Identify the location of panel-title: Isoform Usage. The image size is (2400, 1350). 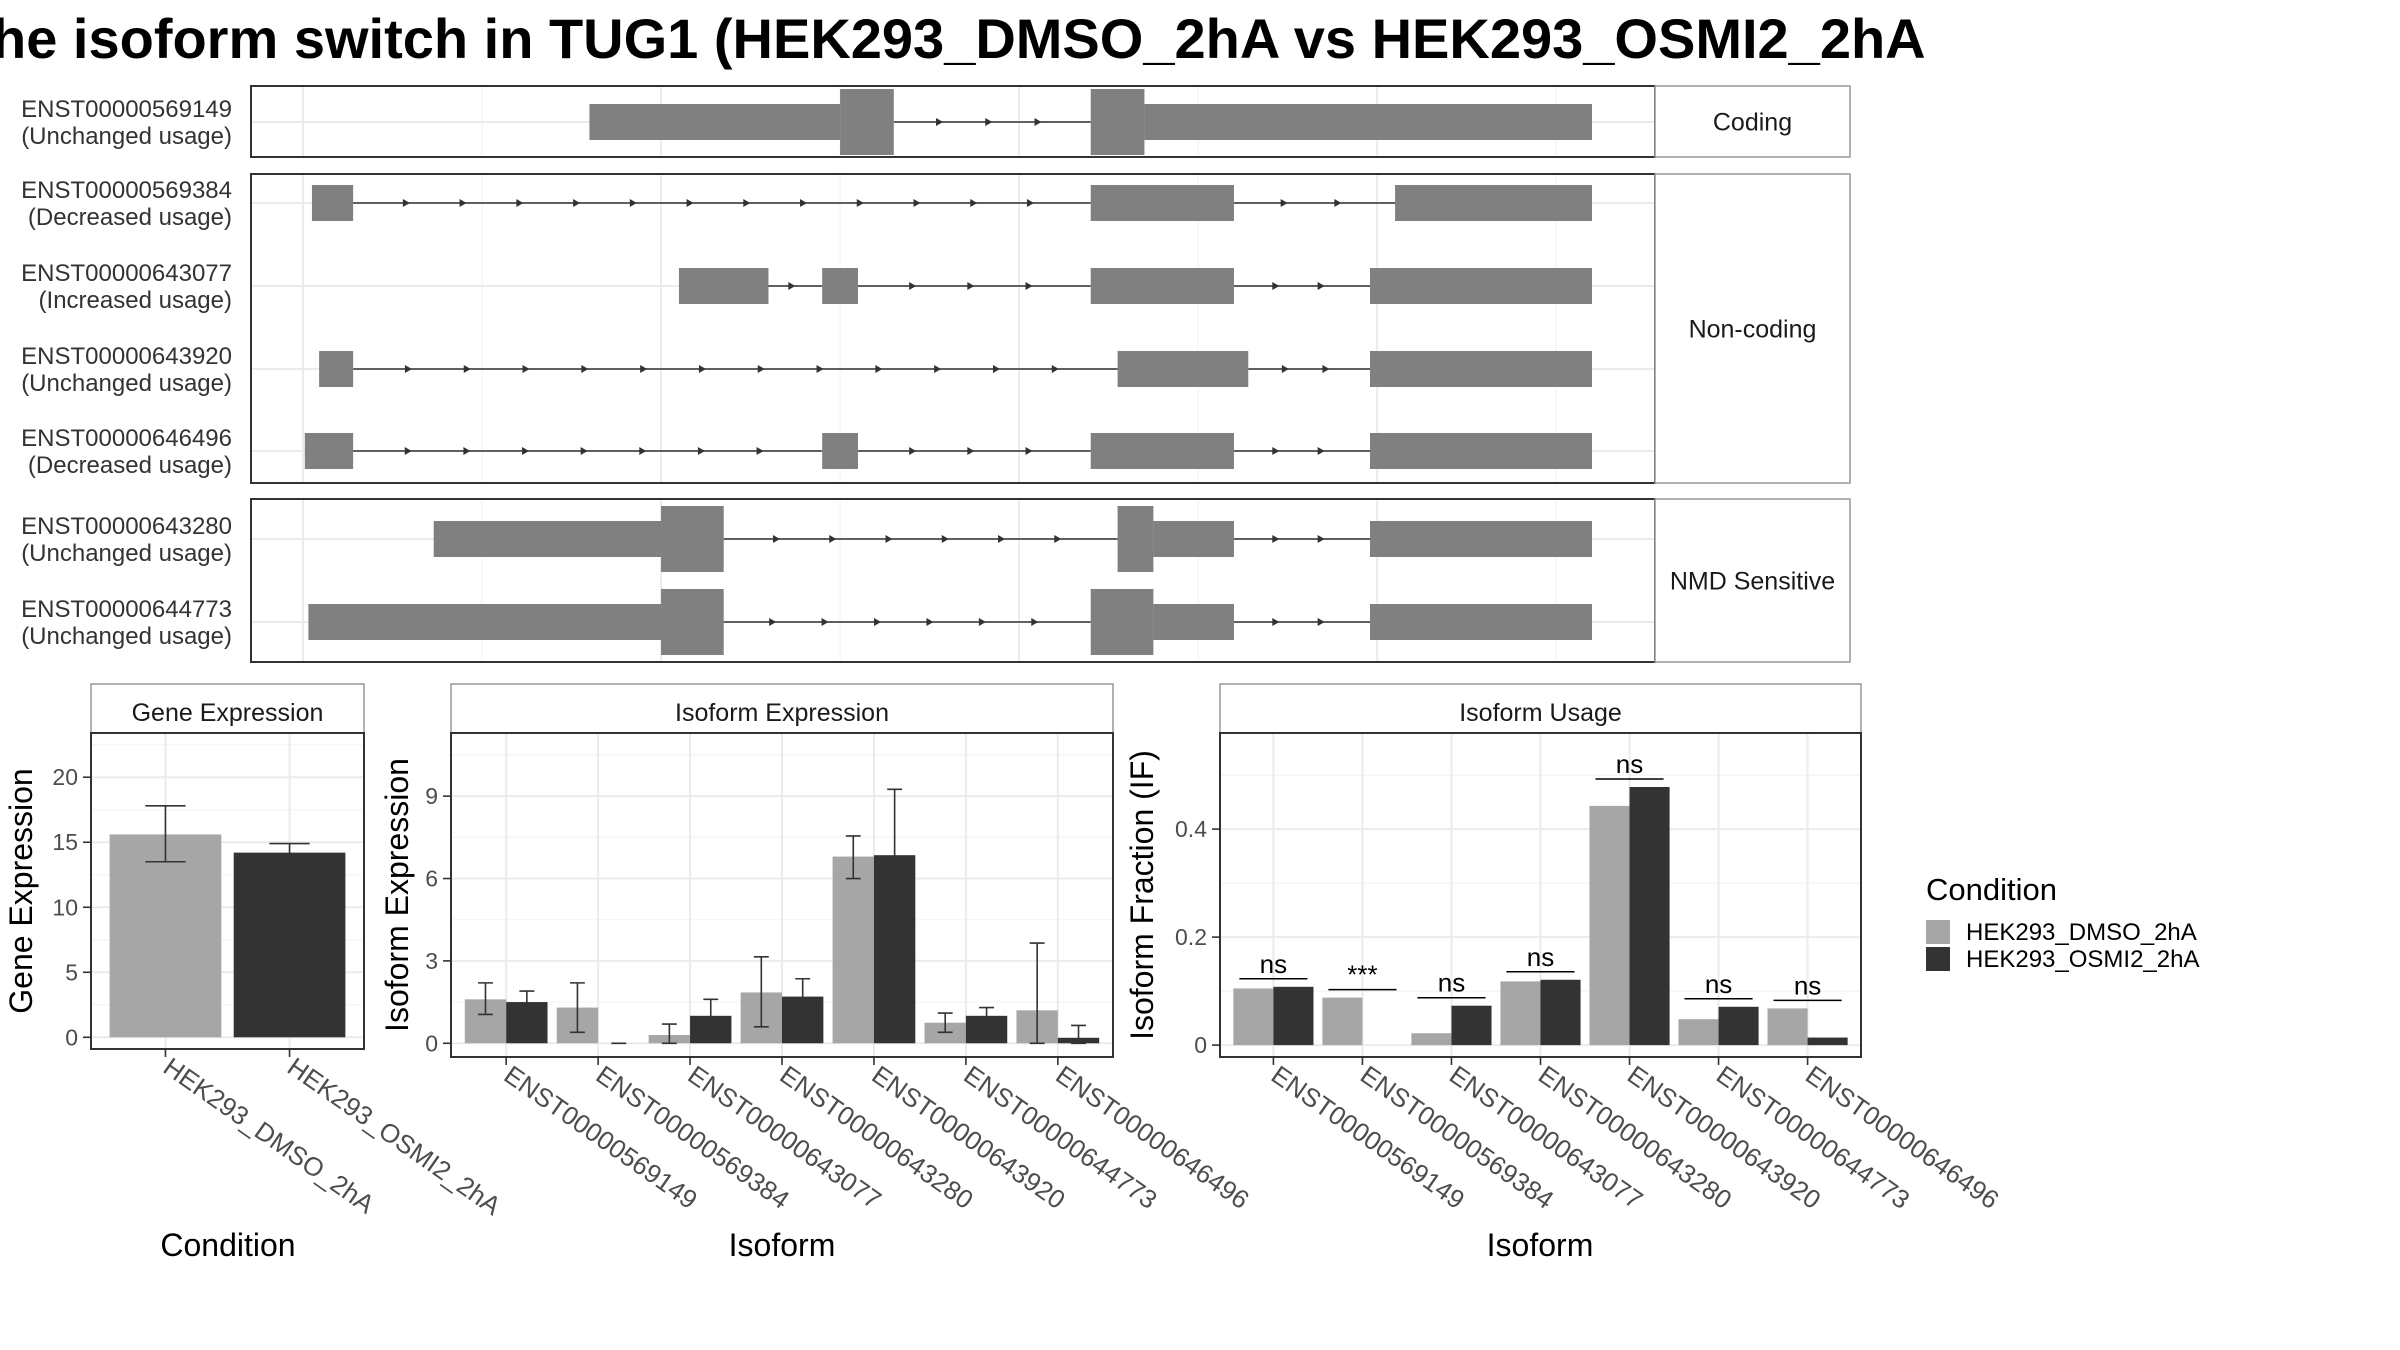
(1540, 713).